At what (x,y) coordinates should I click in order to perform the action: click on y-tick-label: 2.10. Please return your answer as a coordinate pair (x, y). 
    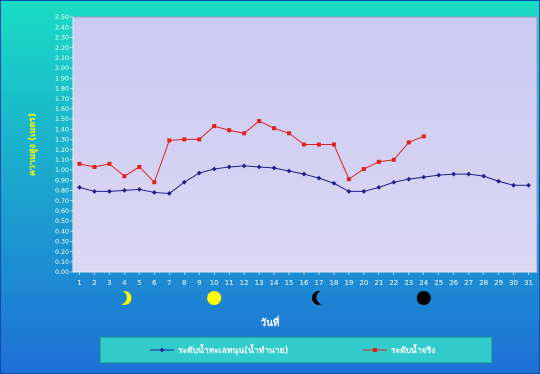
    Looking at the image, I should click on (62, 58).